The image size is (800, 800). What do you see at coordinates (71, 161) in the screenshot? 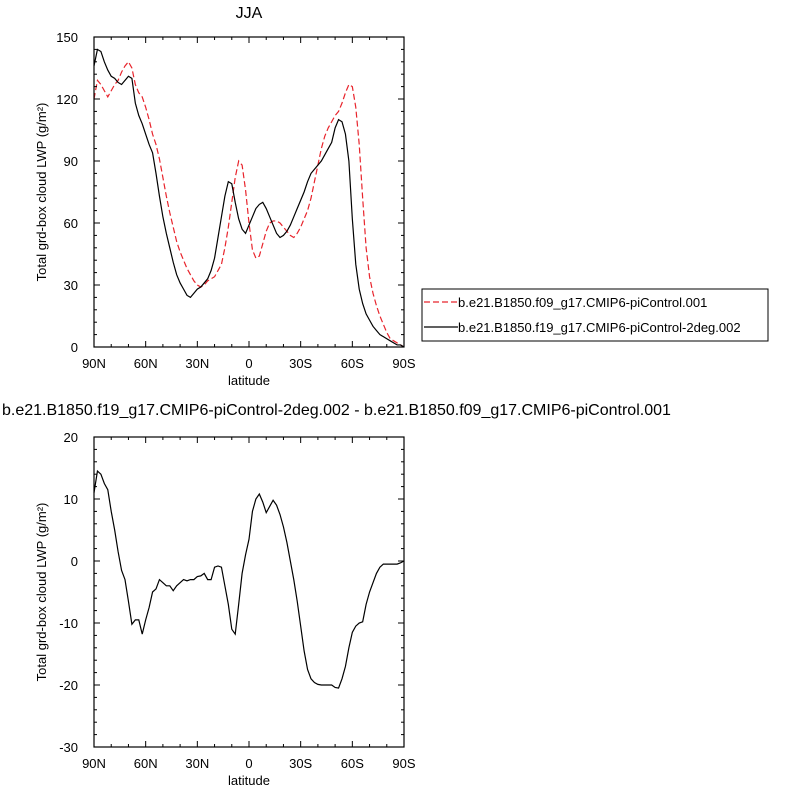
I see `y-tick-label: 90` at bounding box center [71, 161].